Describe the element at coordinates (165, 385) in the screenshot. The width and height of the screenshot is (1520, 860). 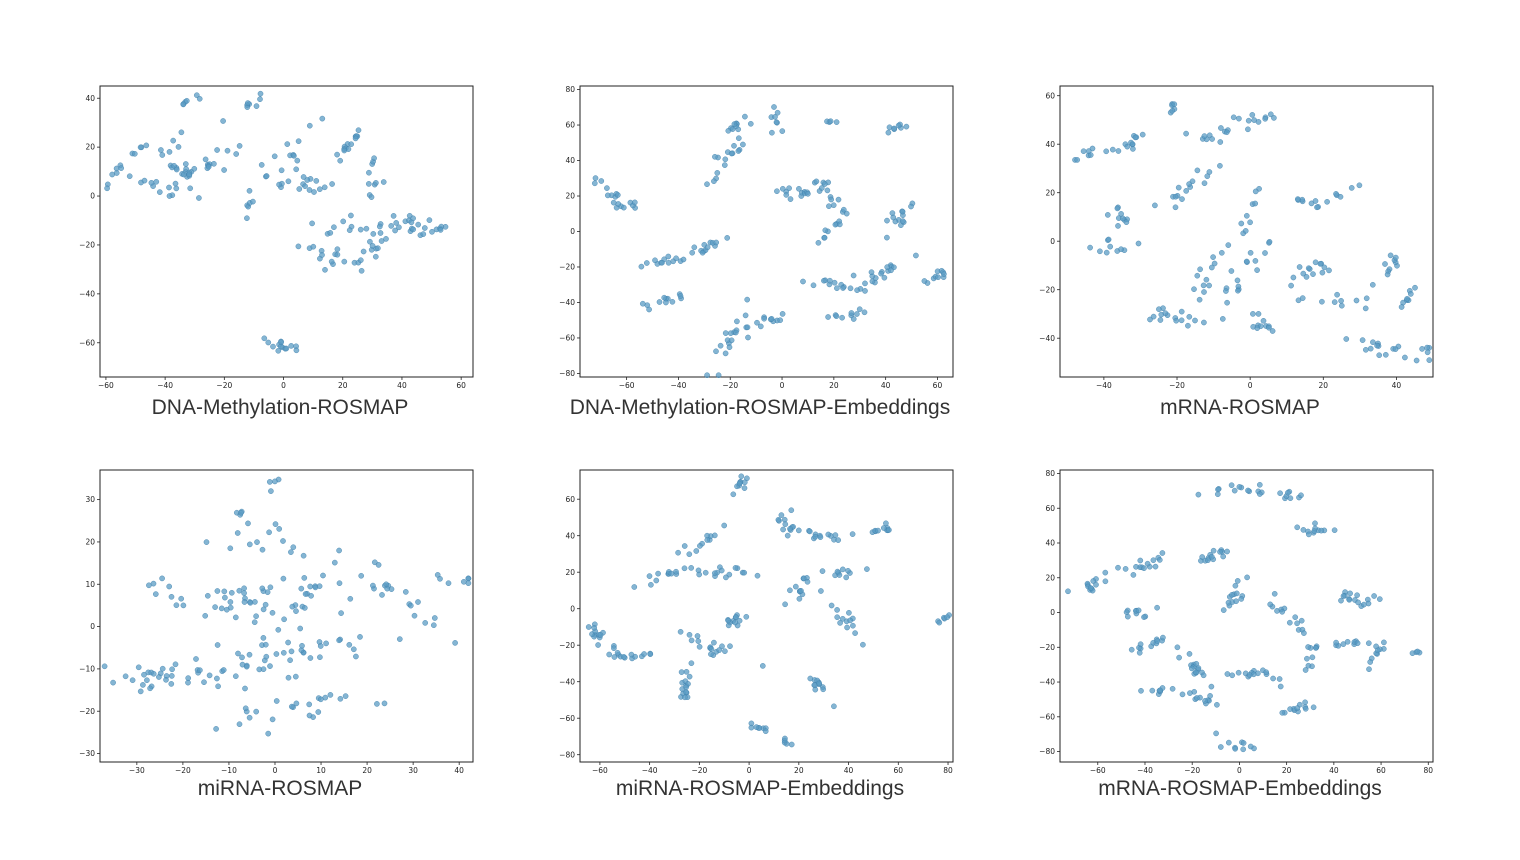
I see `x-tick-label: −40` at that location.